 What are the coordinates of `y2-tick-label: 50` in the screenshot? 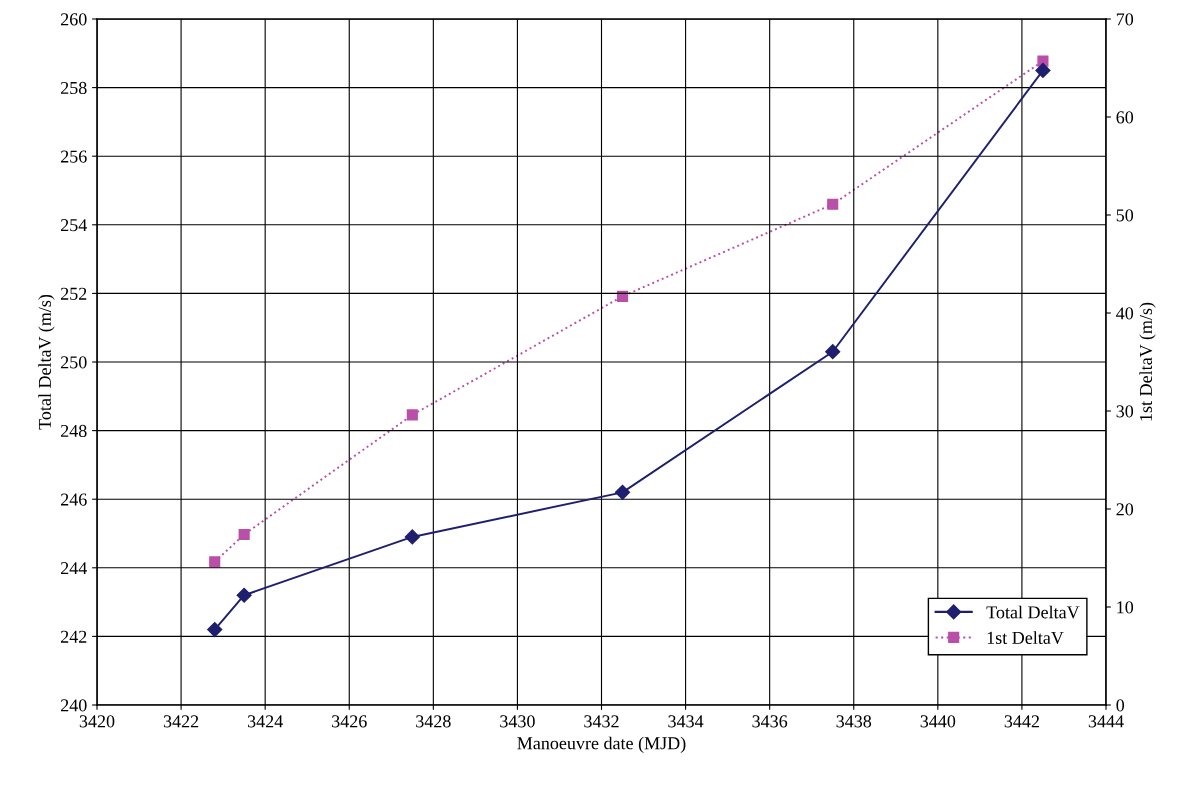 It's located at (1125, 215).